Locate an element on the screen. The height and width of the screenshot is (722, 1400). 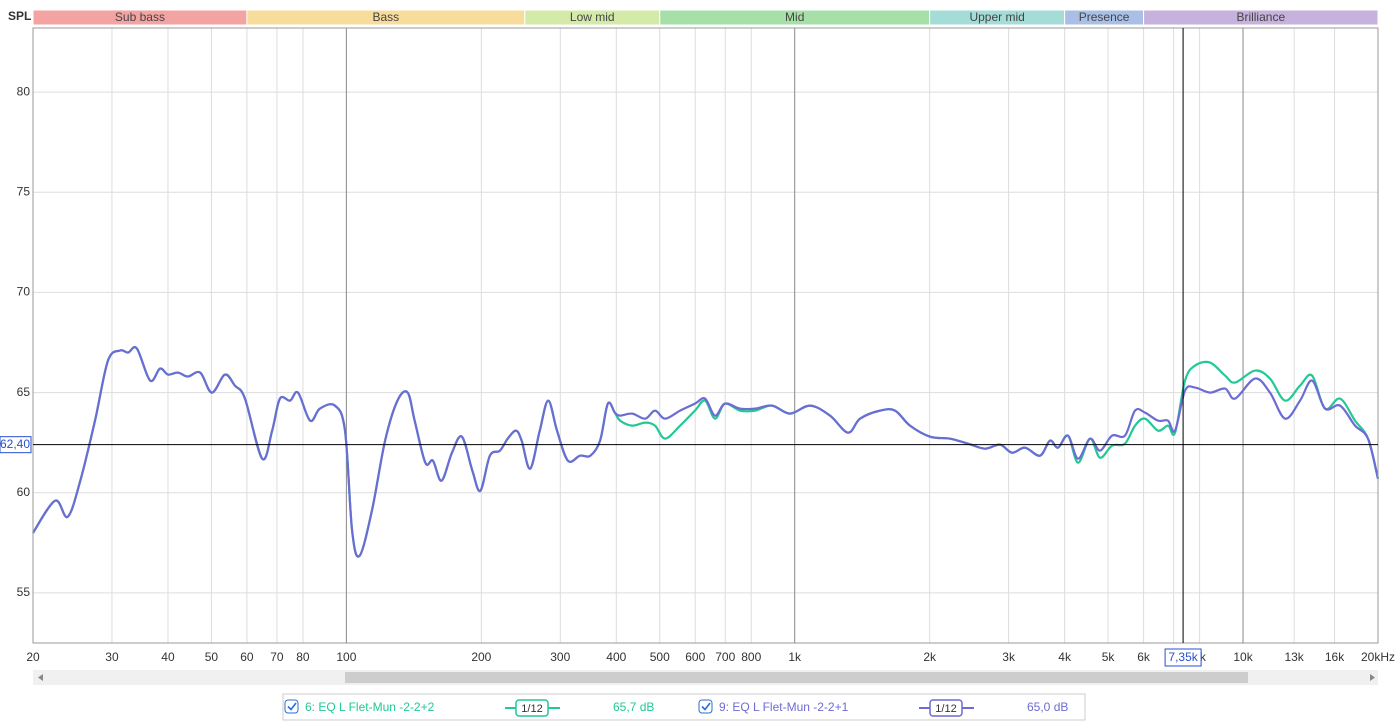
readout: 65,0 dB is located at coordinates (1047, 707).